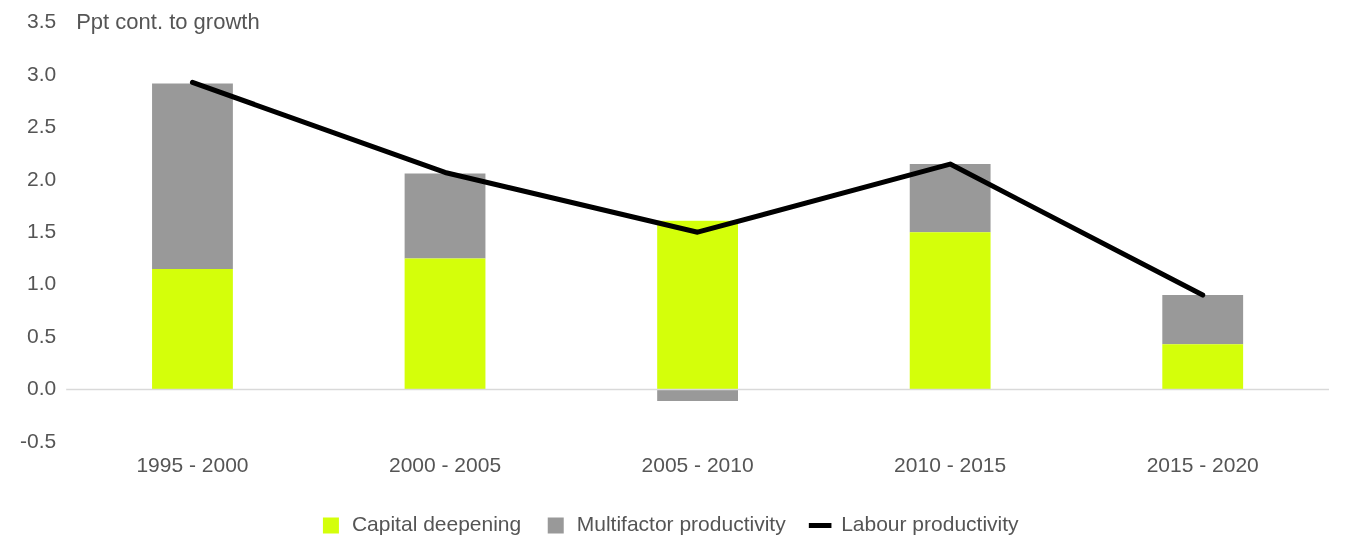 Image resolution: width=1349 pixels, height=546 pixels. What do you see at coordinates (41, 126) in the screenshot?
I see `y-tick-label: 2.5` at bounding box center [41, 126].